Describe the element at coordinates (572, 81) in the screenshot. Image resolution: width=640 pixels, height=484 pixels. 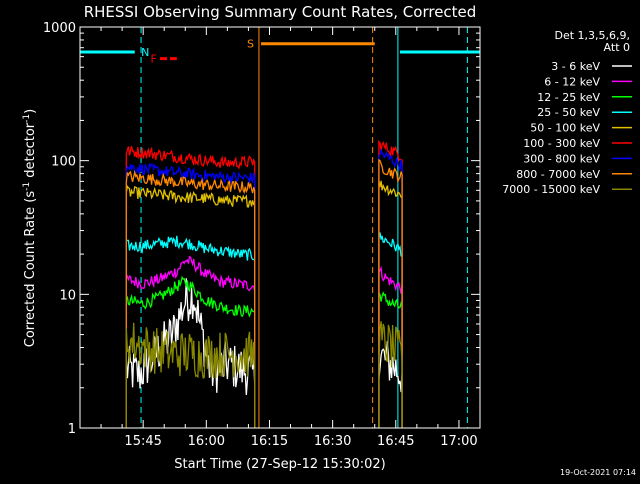
I see `legend-label: 6 - 12 keV` at that location.